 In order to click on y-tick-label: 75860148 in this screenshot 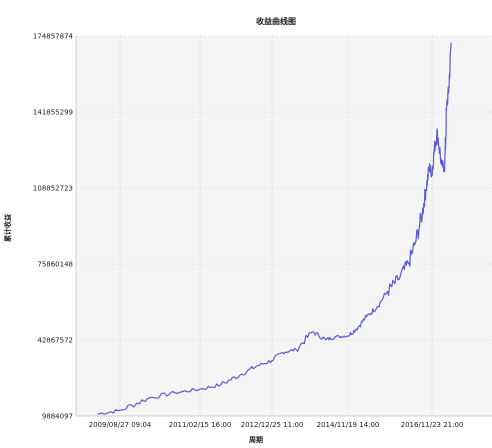, I will do `click(55, 265)`.